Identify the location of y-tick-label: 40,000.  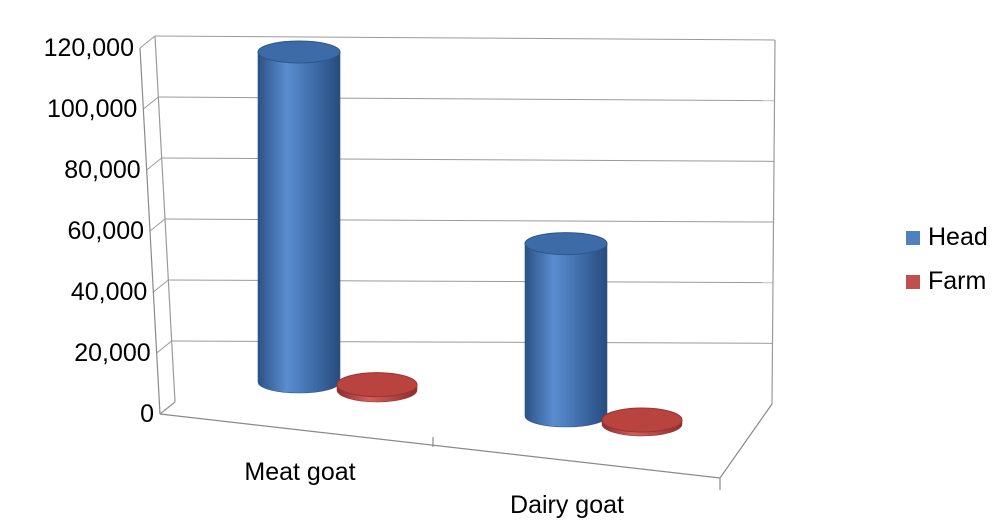
(109, 292).